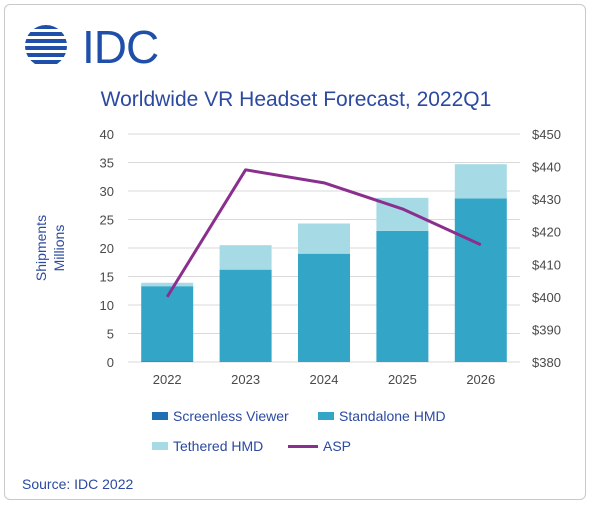 This screenshot has height=506, width=592. Describe the element at coordinates (296, 99) in the screenshot. I see `chart-title: Worldwide VR Headset Forecast, 2022Q1` at that location.